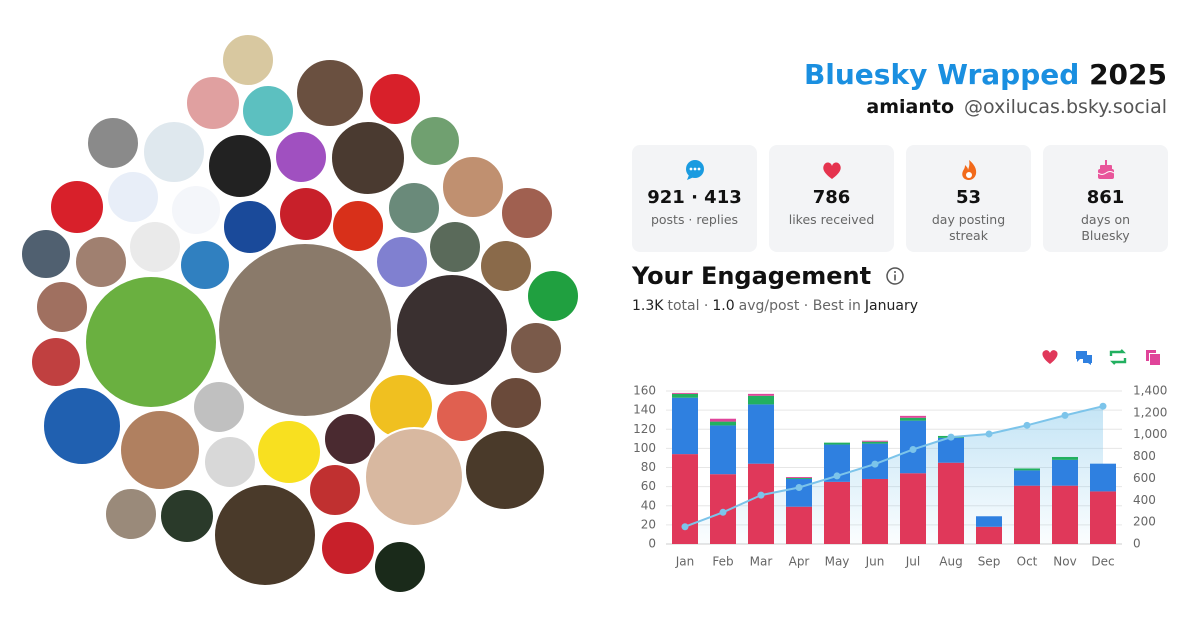 This screenshot has height=630, width=1200. What do you see at coordinates (648, 505) in the screenshot?
I see `y-tick-label: 40` at bounding box center [648, 505].